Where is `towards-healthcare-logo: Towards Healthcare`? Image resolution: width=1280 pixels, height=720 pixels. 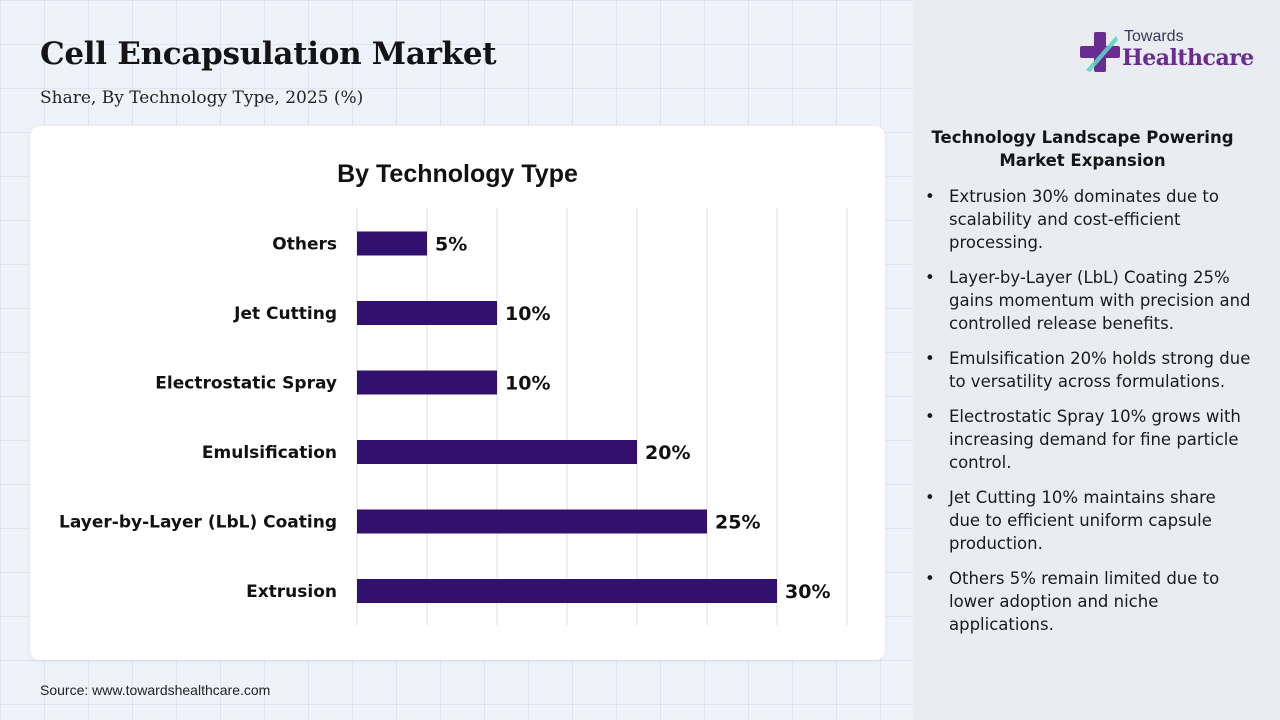 towards-healthcare-logo: Towards Healthcare is located at coordinates (1170, 53).